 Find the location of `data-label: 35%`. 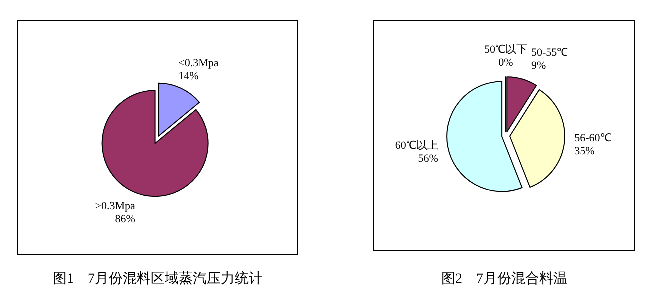

data-label: 35% is located at coordinates (584, 152).